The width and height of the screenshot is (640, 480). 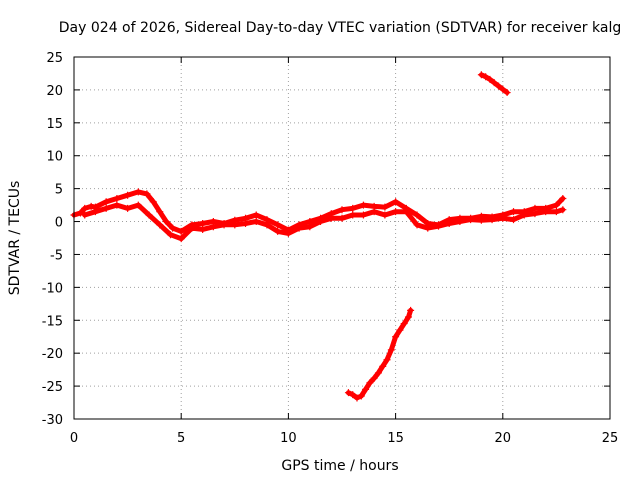 I want to click on series-trace, so click(x=324, y=222).